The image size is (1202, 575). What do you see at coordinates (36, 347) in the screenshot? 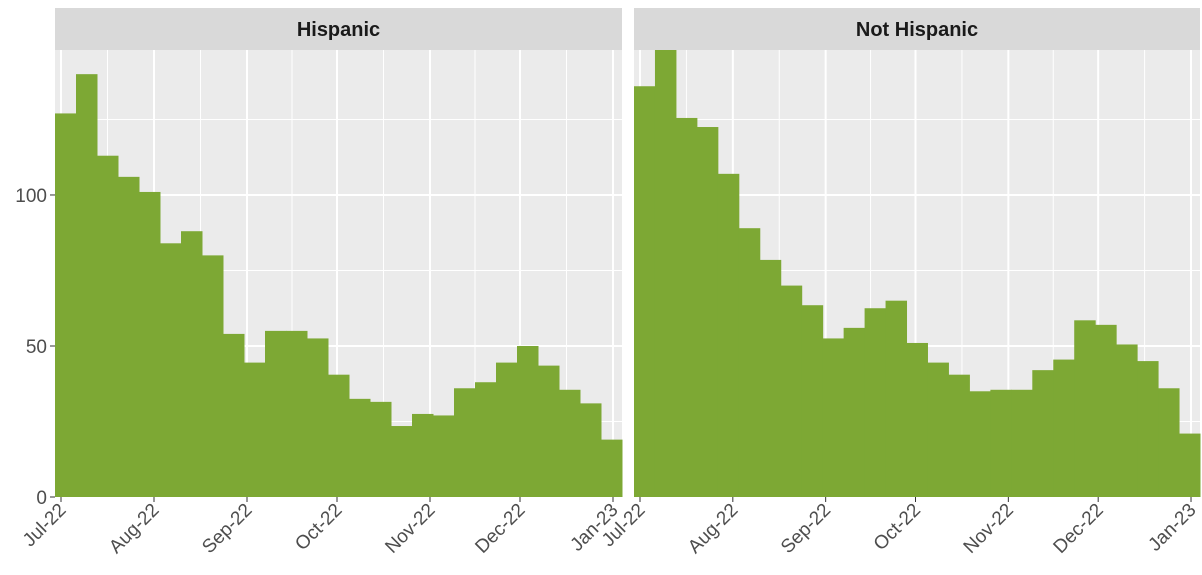
I see `y-tick-label: 50` at bounding box center [36, 347].